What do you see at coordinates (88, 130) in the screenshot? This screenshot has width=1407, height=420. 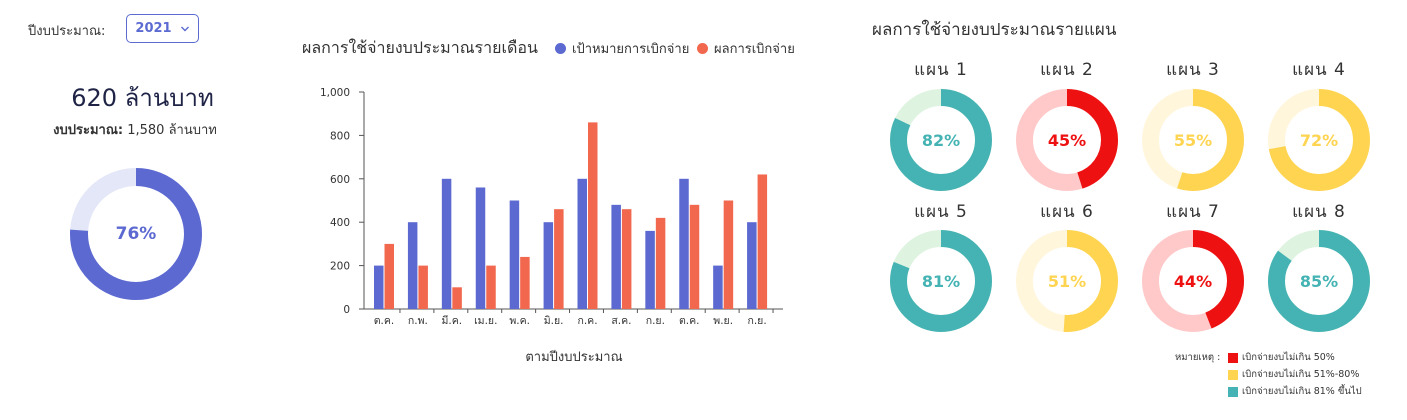 I see `budget-label: งบประมาณ:` at bounding box center [88, 130].